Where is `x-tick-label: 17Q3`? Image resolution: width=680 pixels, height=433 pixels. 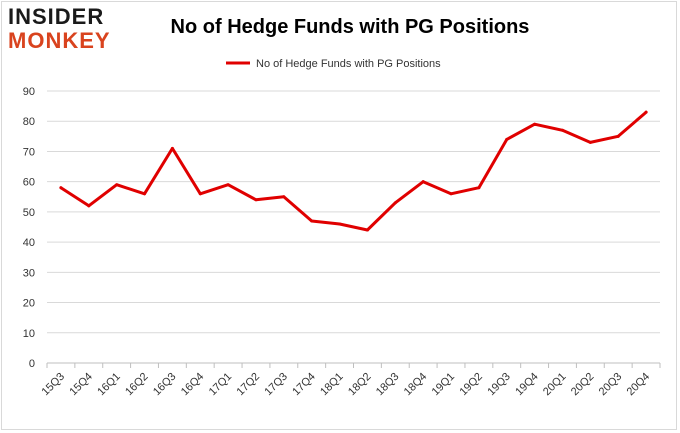
x-tick-label: 17Q3 is located at coordinates (276, 385).